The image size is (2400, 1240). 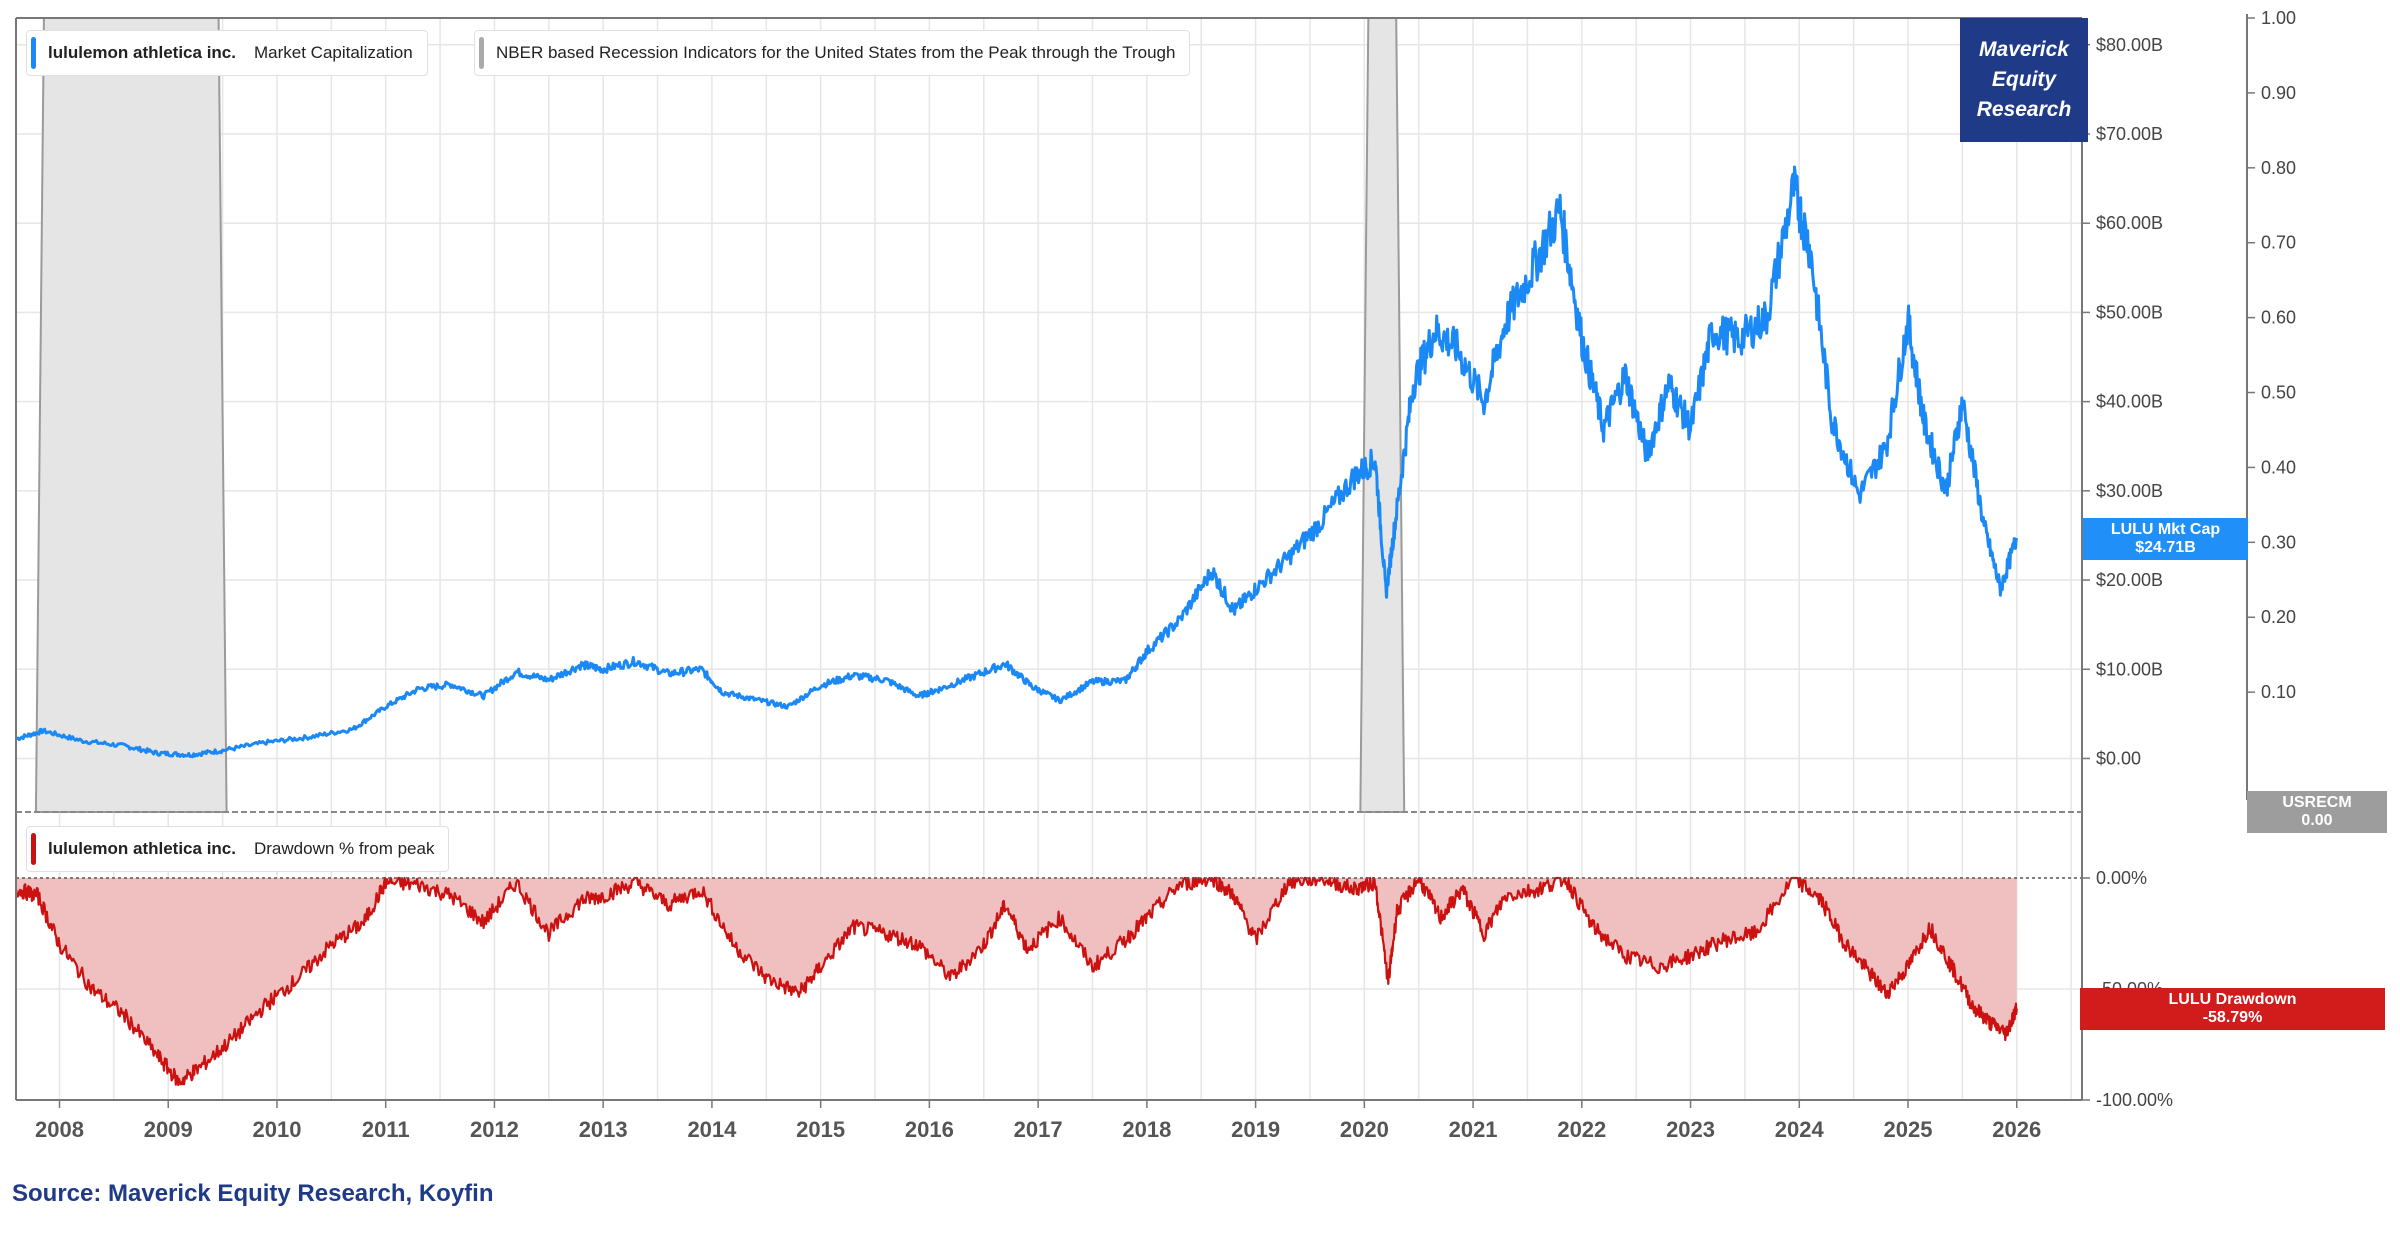 I want to click on y-tick-label: $30.00B, so click(x=2129, y=491).